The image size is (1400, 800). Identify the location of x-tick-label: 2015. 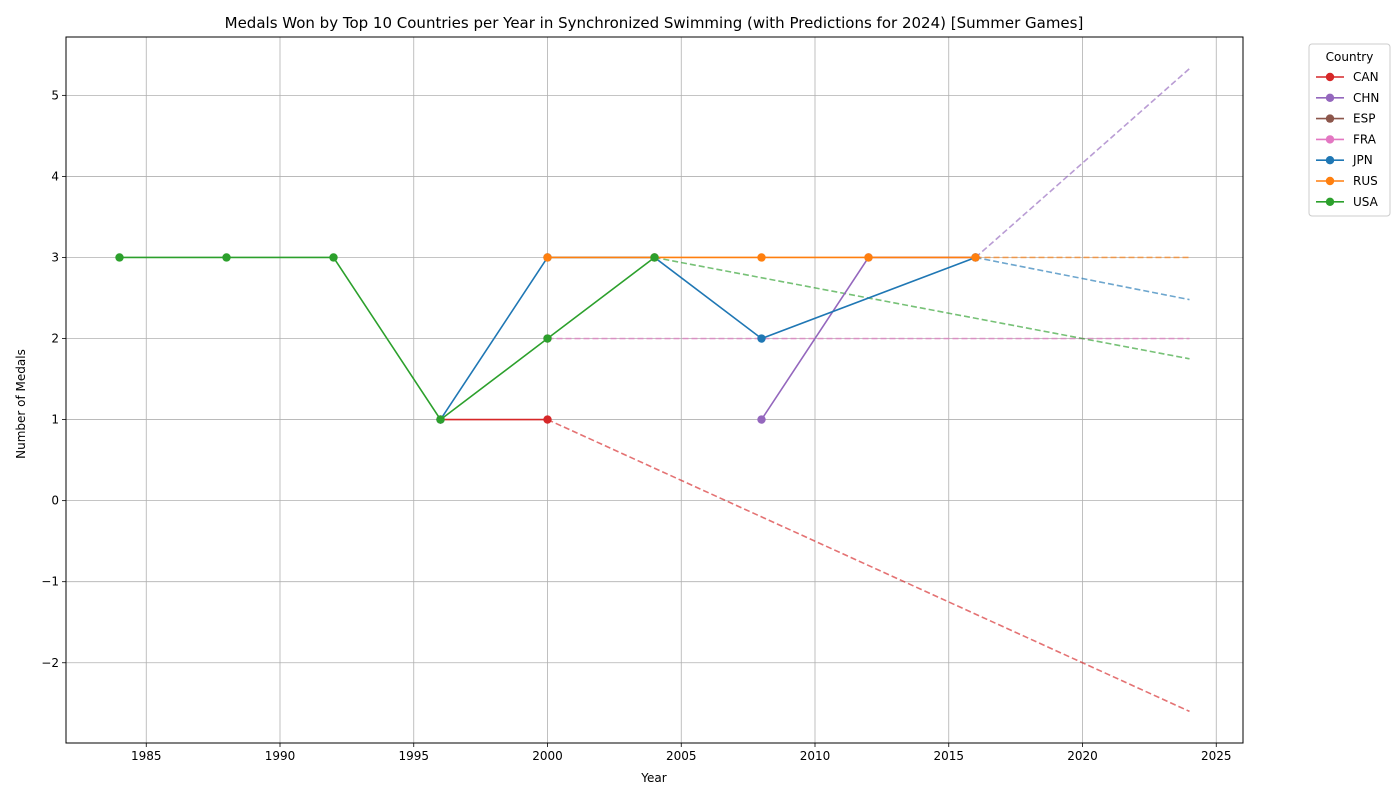
(948, 756).